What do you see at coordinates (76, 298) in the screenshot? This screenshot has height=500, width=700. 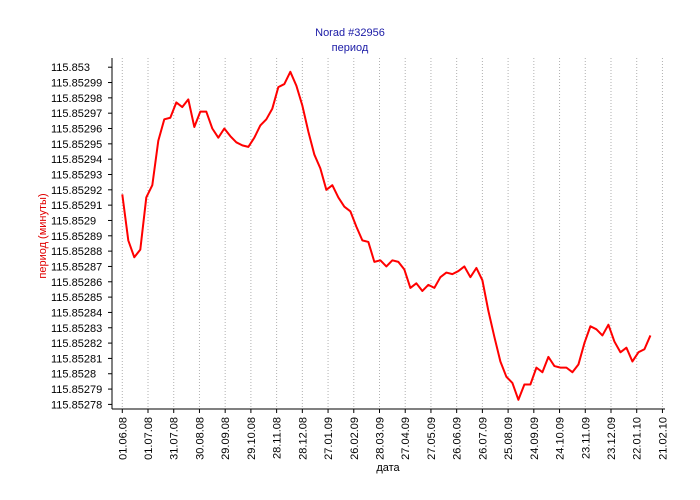 I see `y-tick-label: 115.85285` at bounding box center [76, 298].